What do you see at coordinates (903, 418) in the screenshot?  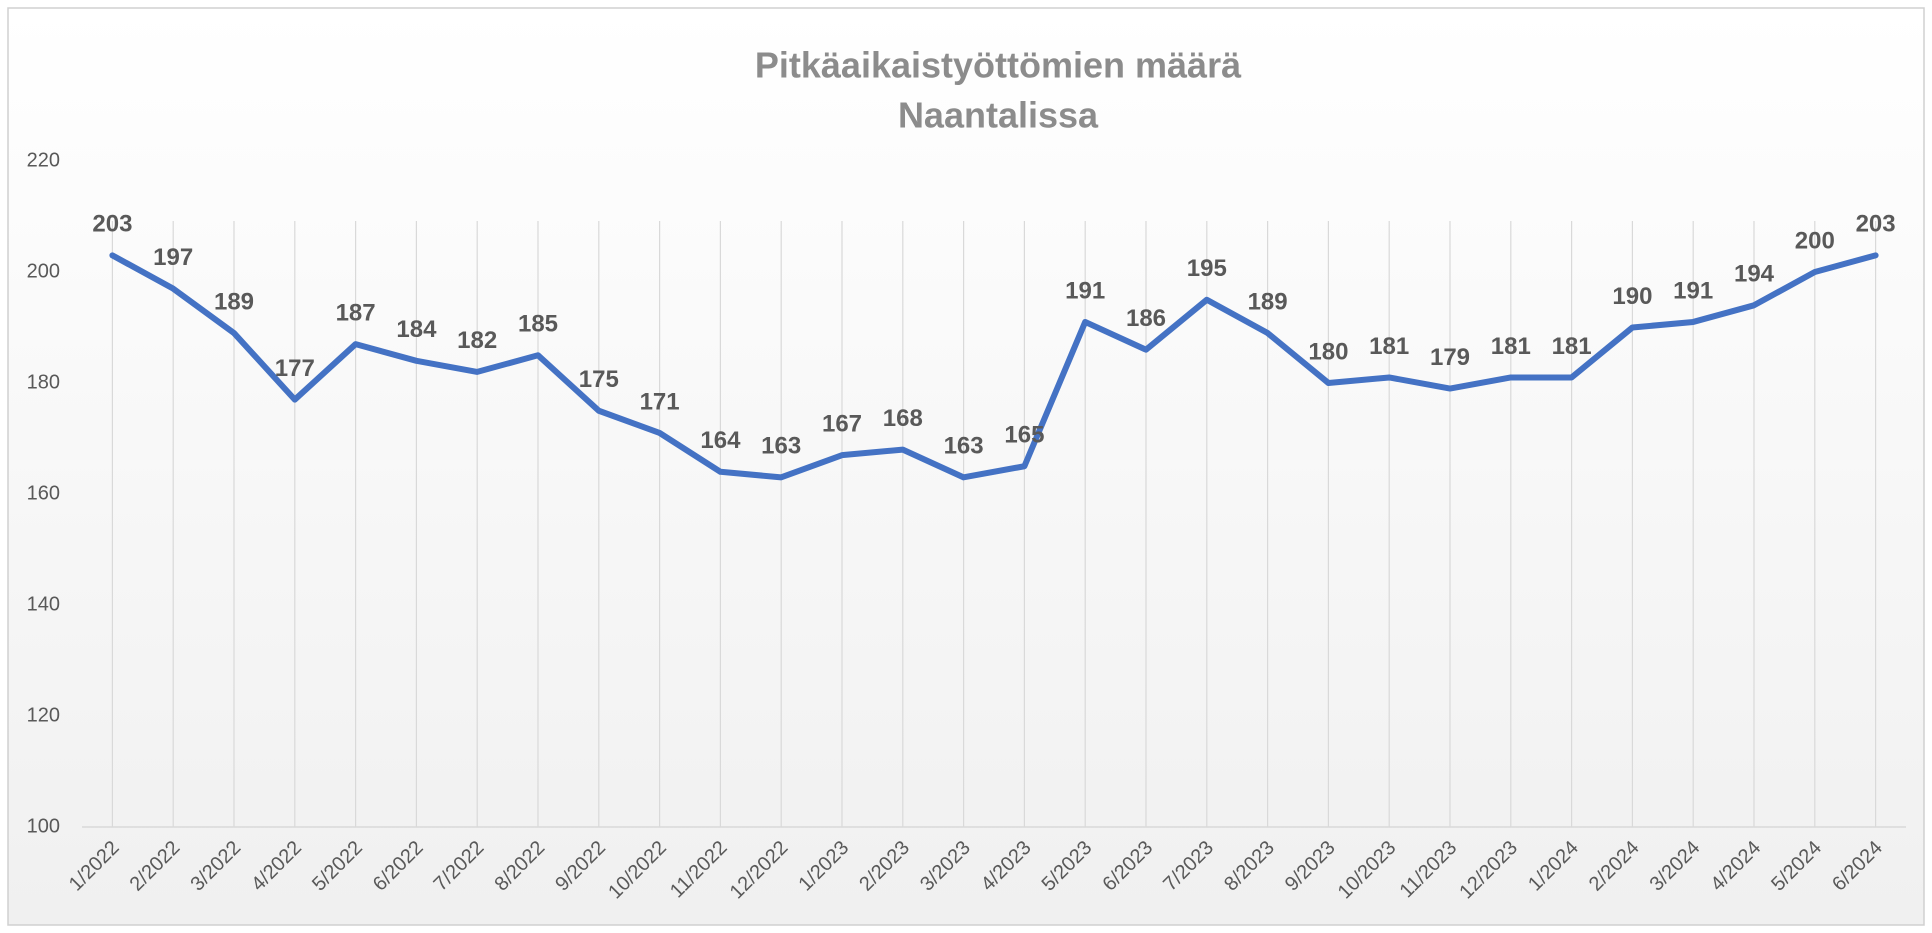 I see `data-label: 168` at bounding box center [903, 418].